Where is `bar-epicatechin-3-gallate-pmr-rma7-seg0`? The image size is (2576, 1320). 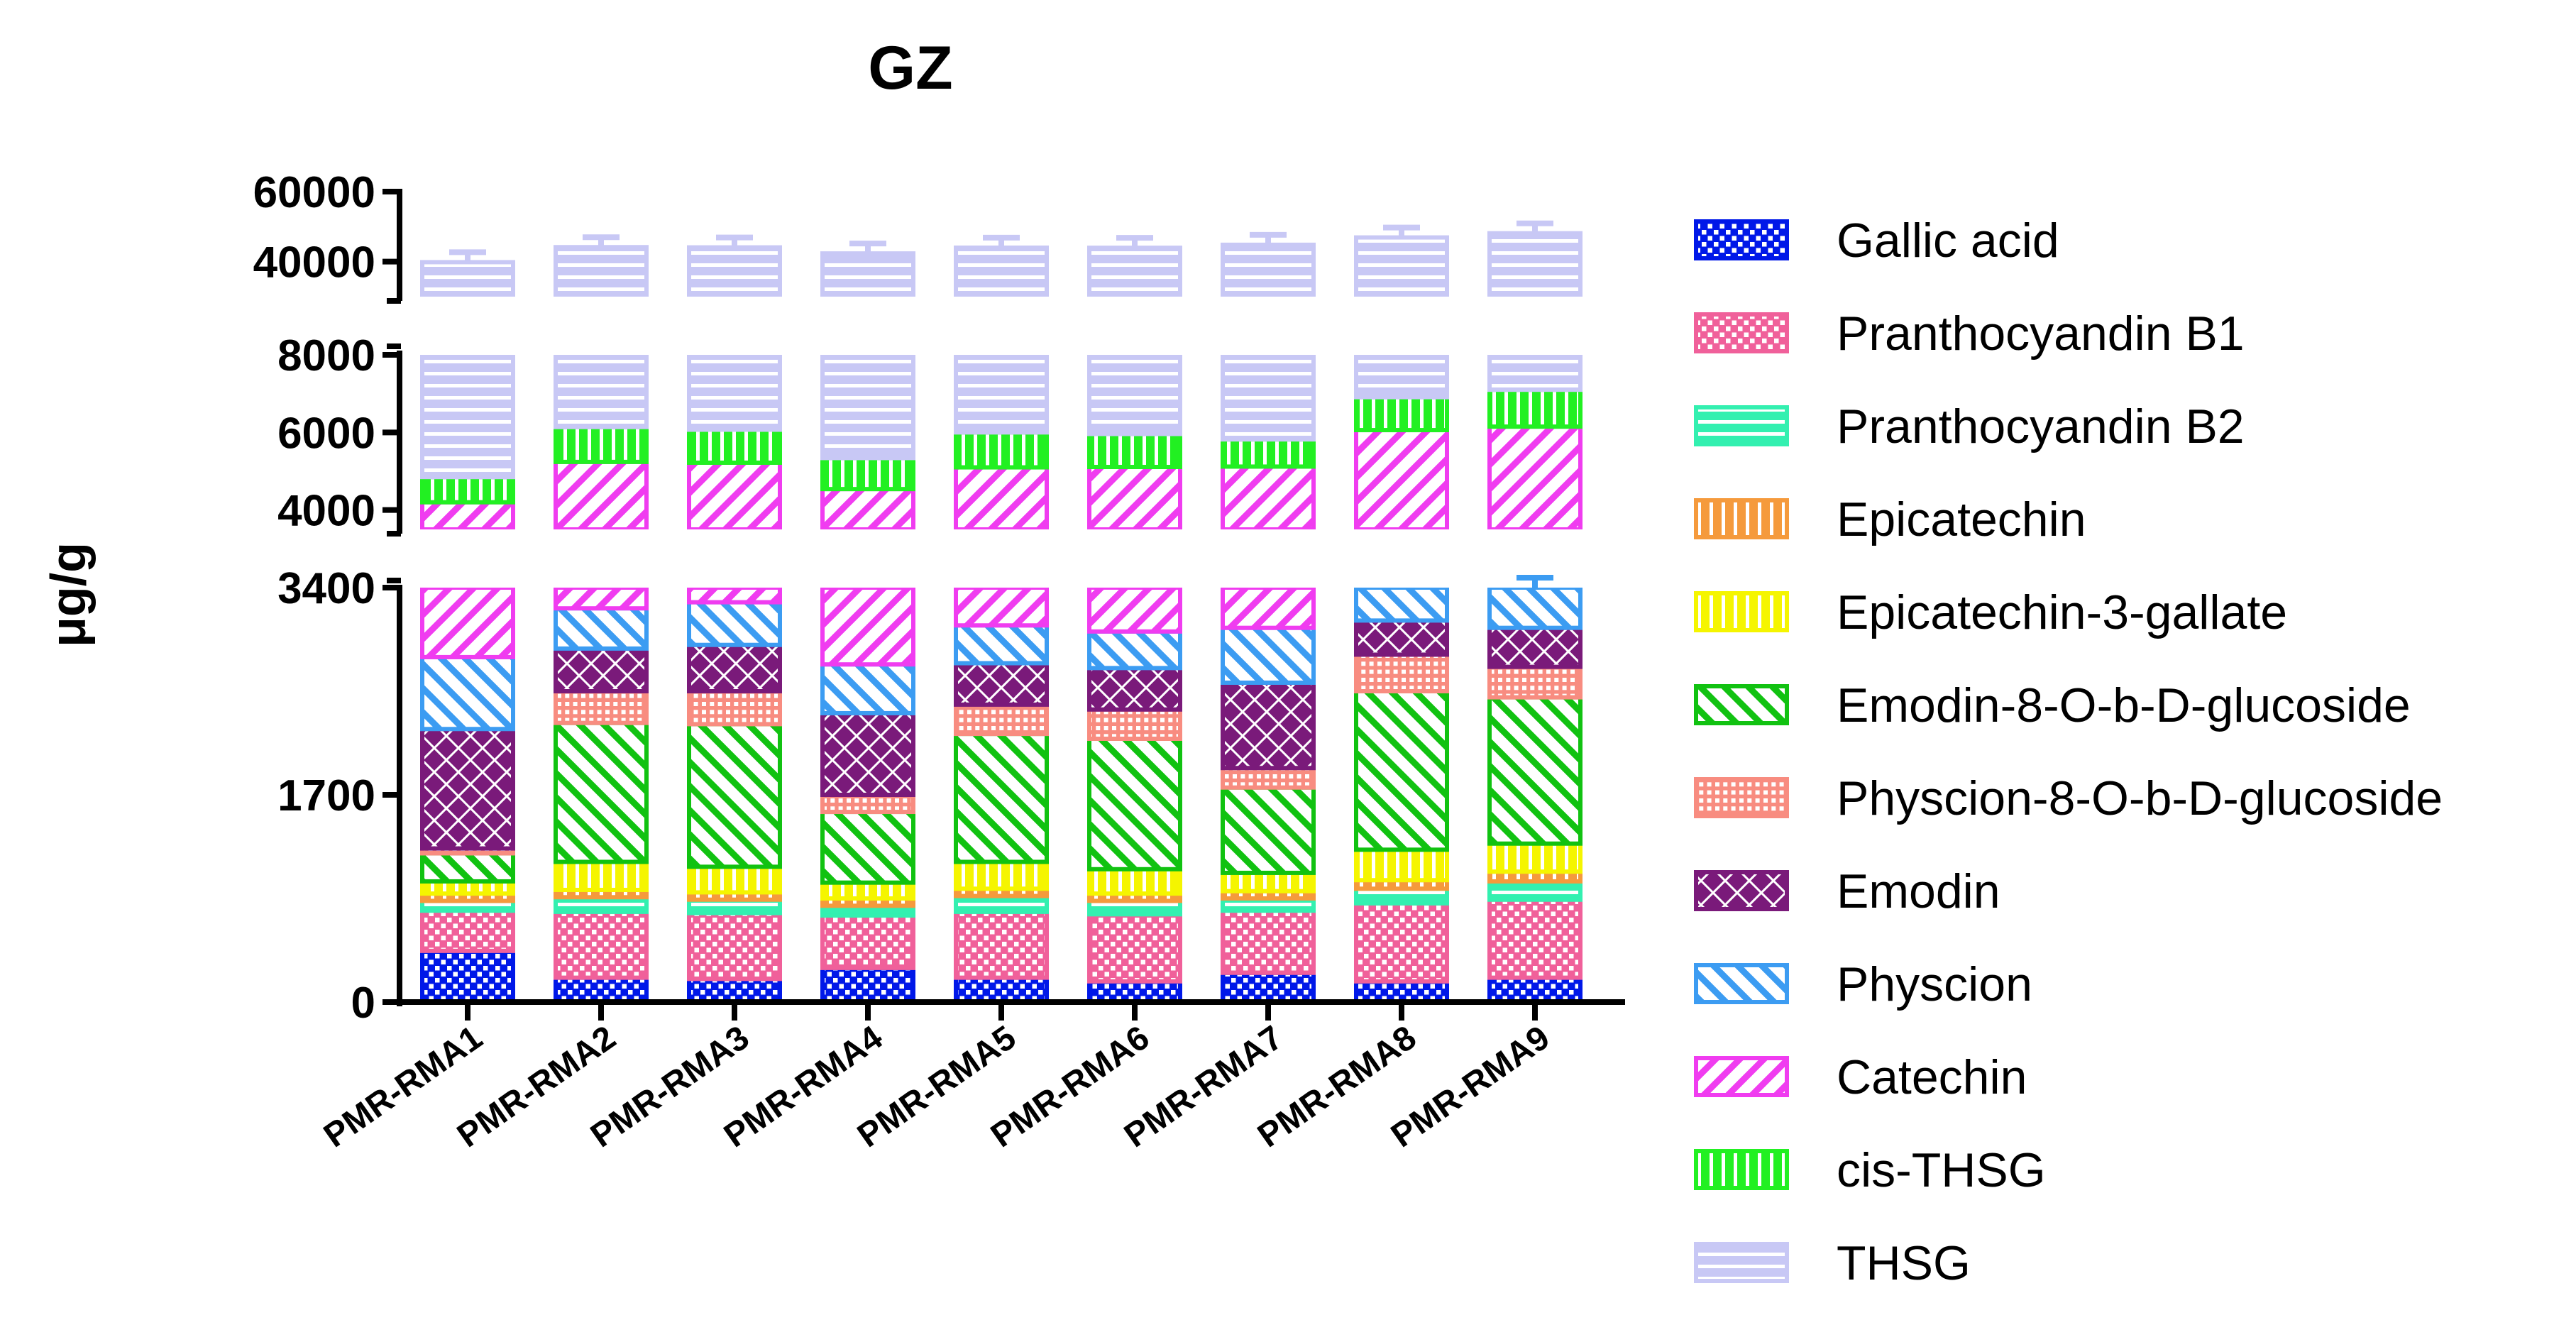
bar-epicatechin-3-gallate-pmr-rma7-seg0 is located at coordinates (1268, 882).